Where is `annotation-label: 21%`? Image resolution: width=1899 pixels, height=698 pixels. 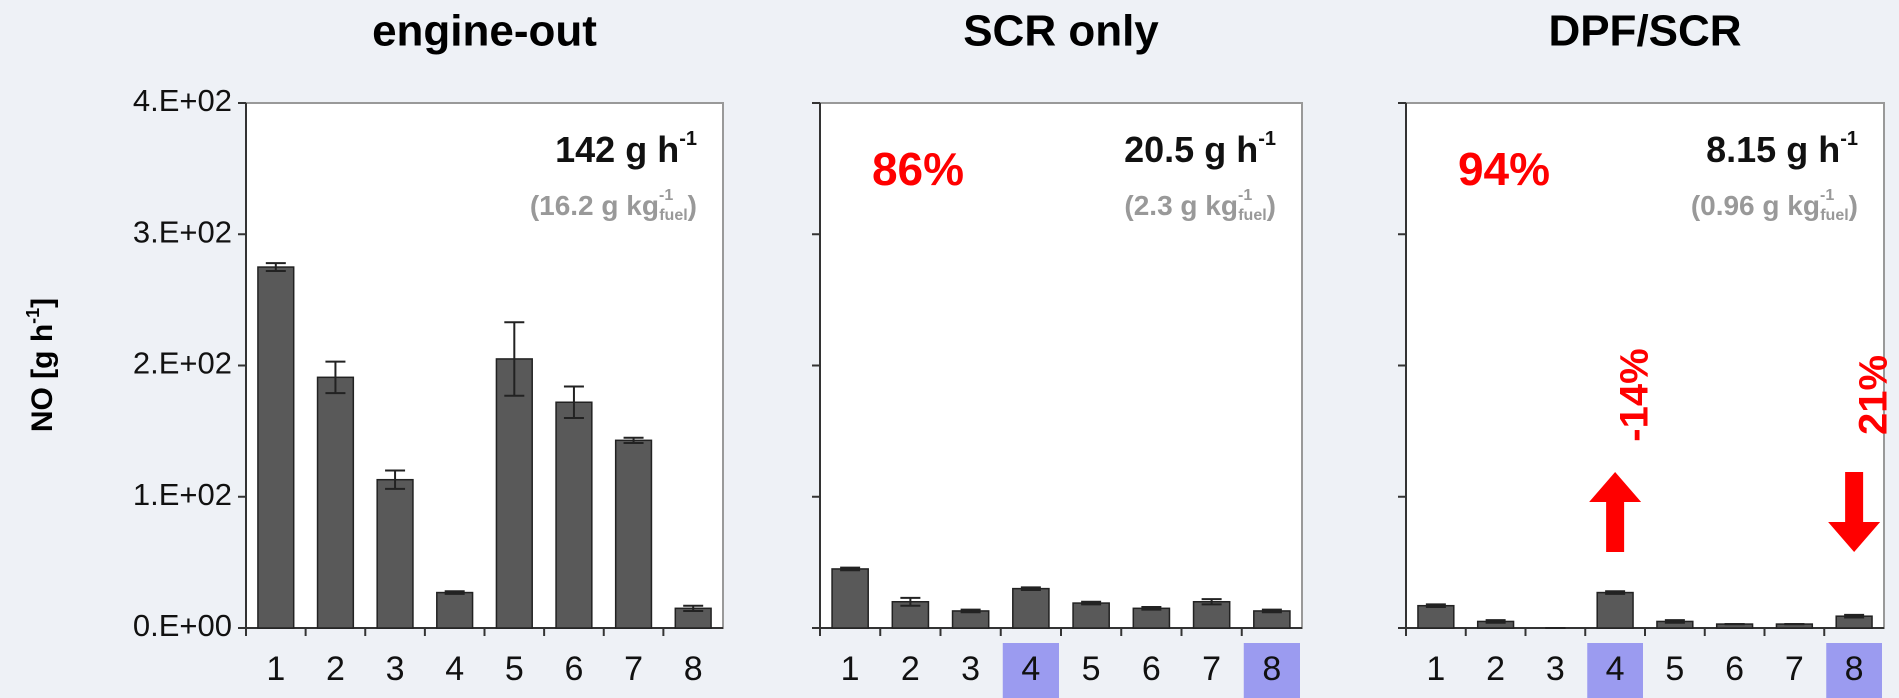
annotation-label: 21% is located at coordinates (1874, 395).